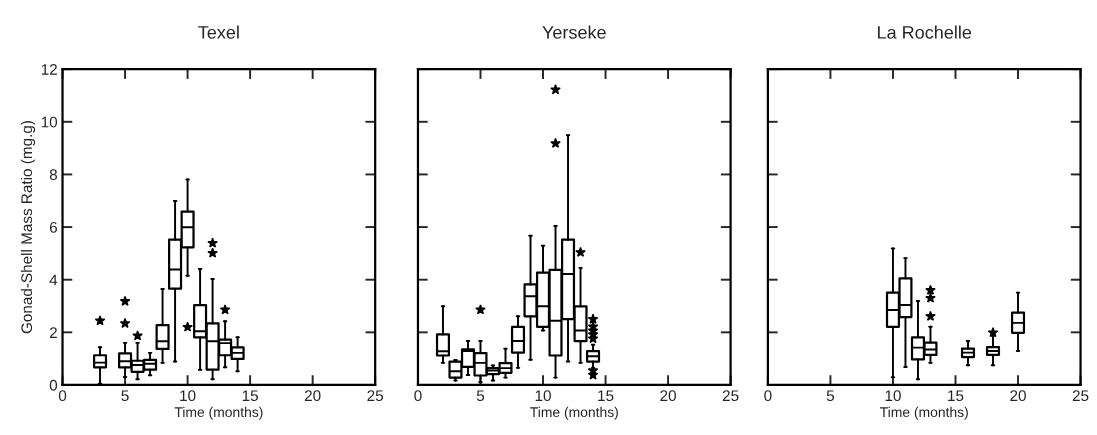  I want to click on y-tick-label: 12, so click(49, 69).